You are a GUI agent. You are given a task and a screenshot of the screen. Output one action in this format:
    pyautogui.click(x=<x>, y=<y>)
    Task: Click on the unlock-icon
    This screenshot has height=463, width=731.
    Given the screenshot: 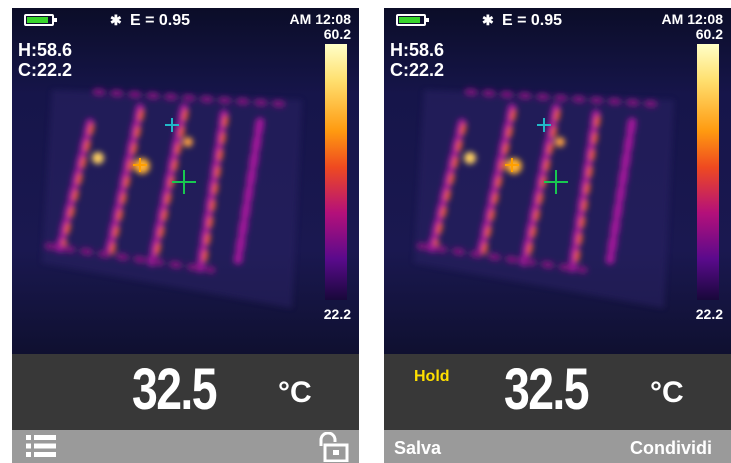 What is the action you would take?
    pyautogui.click(x=332, y=447)
    